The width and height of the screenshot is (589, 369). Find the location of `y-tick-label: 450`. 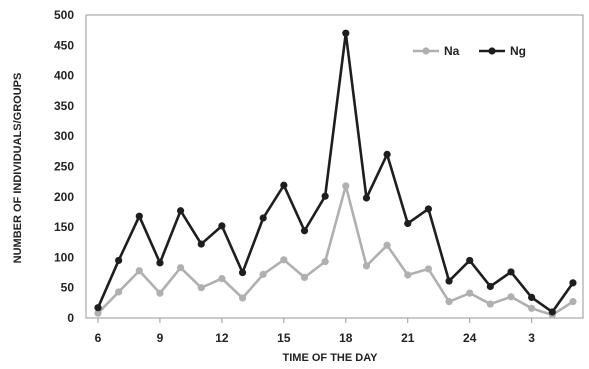

y-tick-label: 450 is located at coordinates (64, 45).